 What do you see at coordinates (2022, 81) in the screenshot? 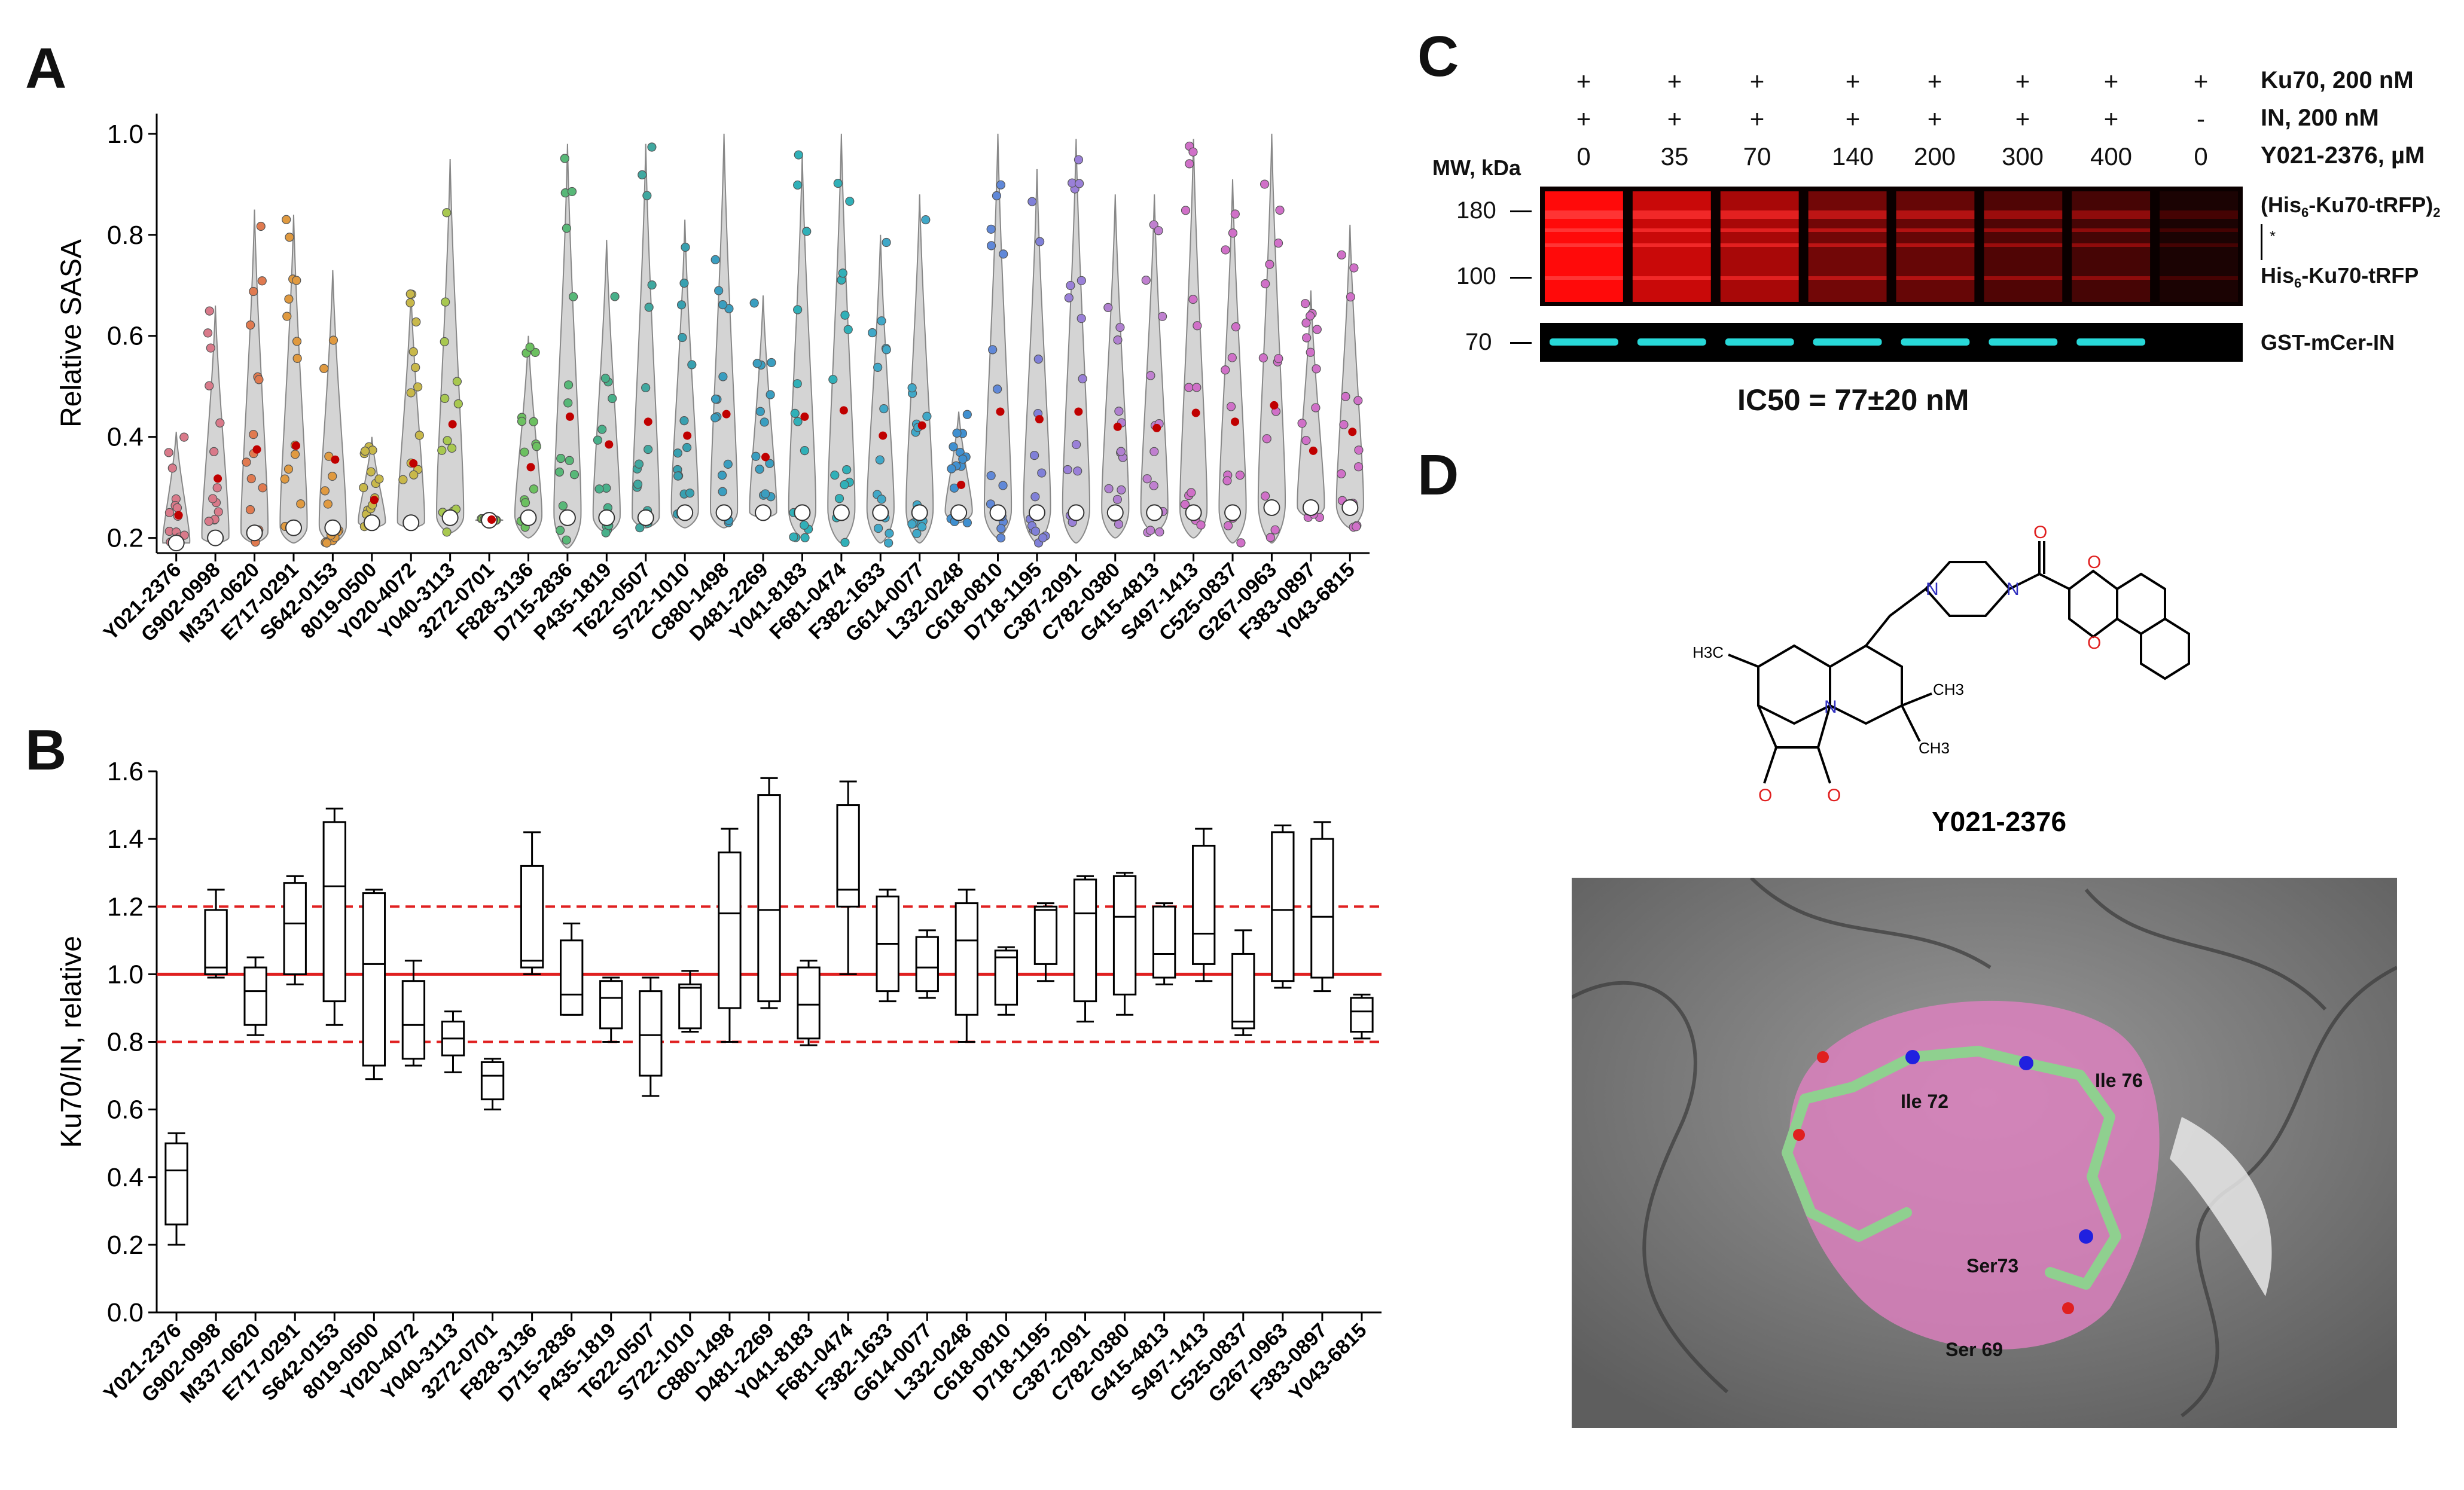
I see `lane-ku70-sign: +` at bounding box center [2022, 81].